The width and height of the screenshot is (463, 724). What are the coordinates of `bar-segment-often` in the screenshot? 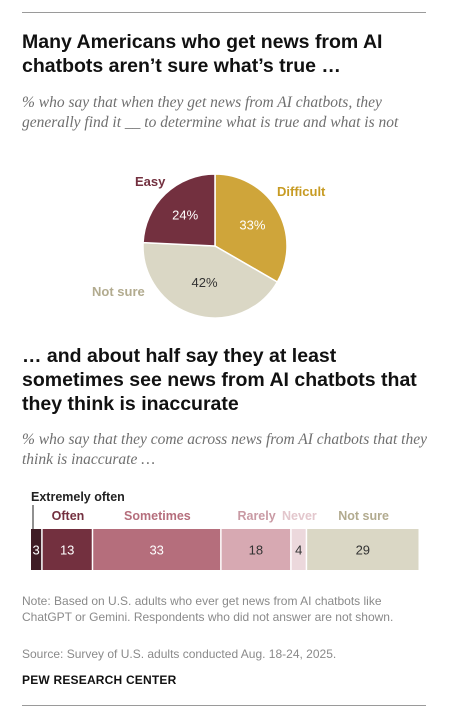 It's located at (67, 549).